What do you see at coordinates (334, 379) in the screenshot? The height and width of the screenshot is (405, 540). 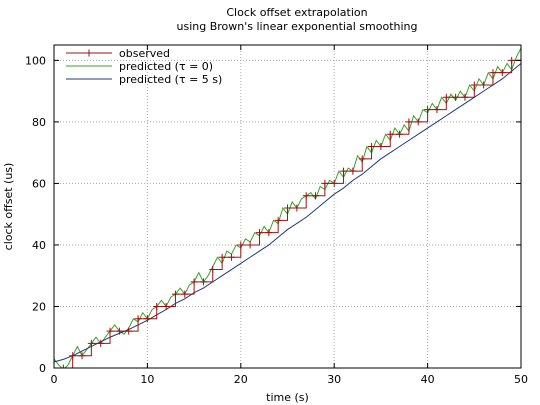 I see `x-tick-label: 30` at bounding box center [334, 379].